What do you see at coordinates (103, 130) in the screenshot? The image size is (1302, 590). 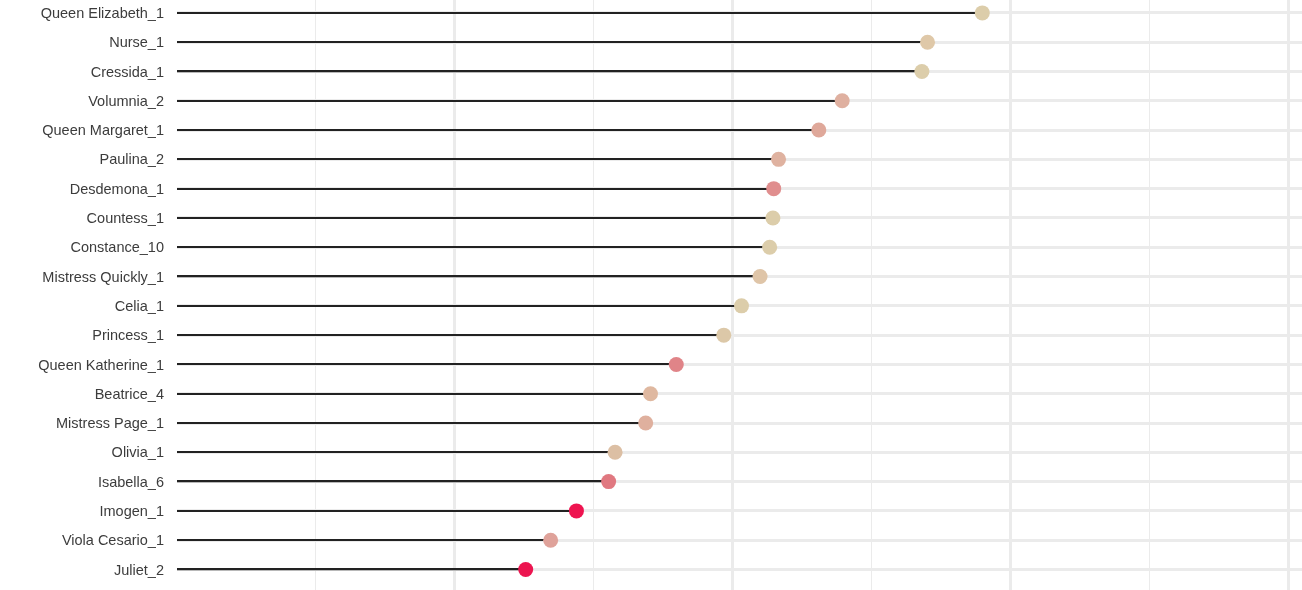 I see `y-tick-label: Queen Margaret_1` at bounding box center [103, 130].